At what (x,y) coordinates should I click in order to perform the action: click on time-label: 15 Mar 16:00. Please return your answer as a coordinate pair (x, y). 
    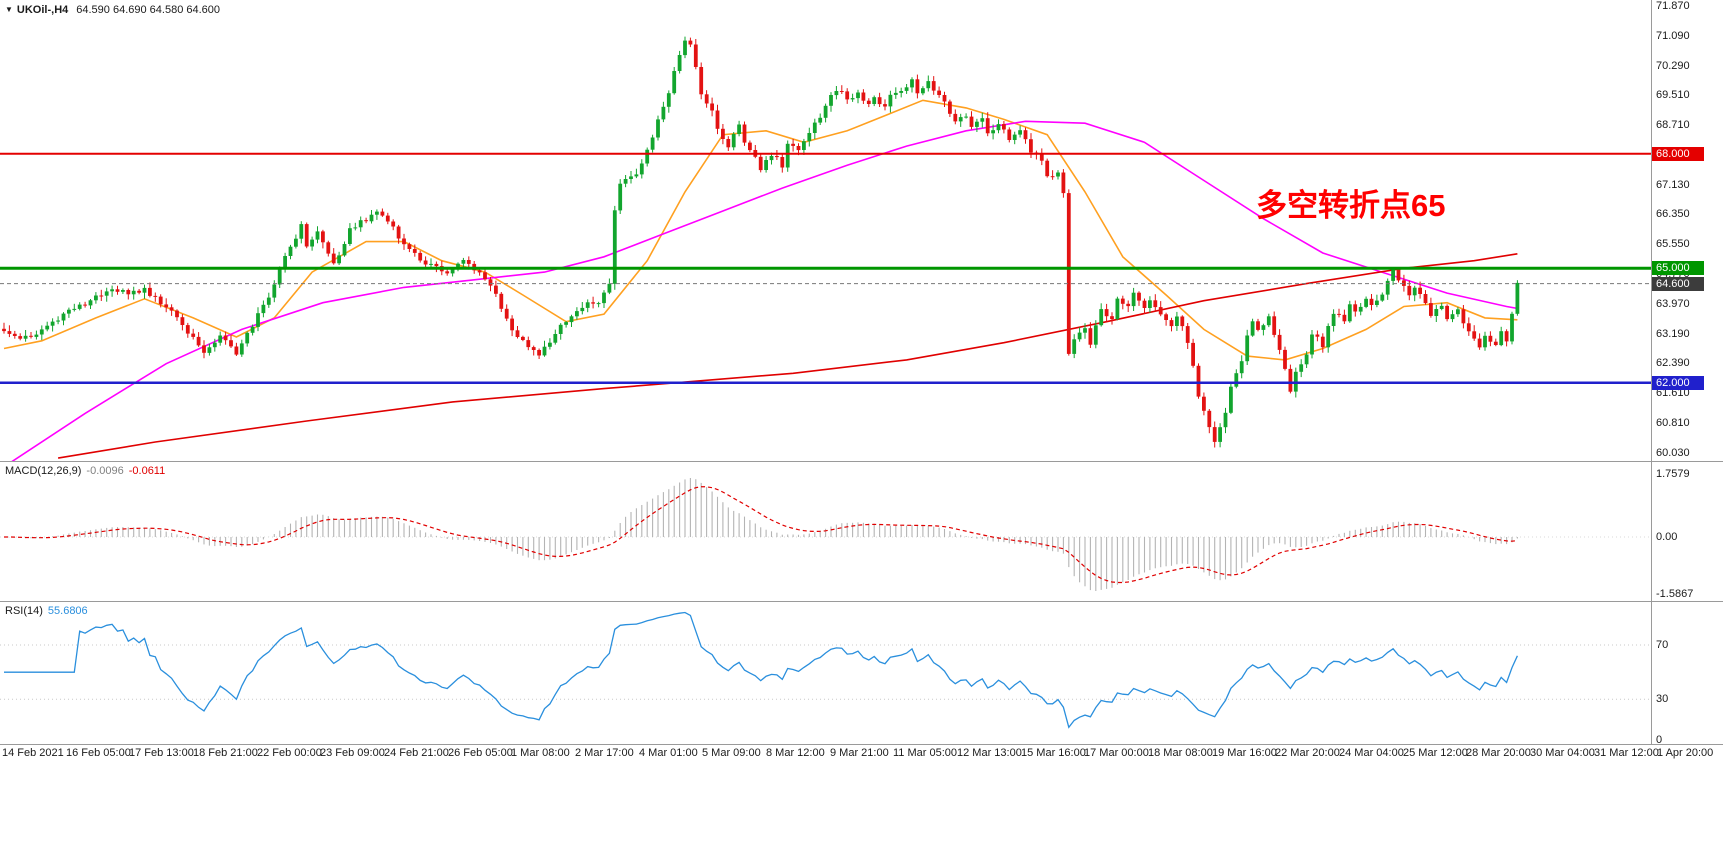
    Looking at the image, I should click on (1053, 753).